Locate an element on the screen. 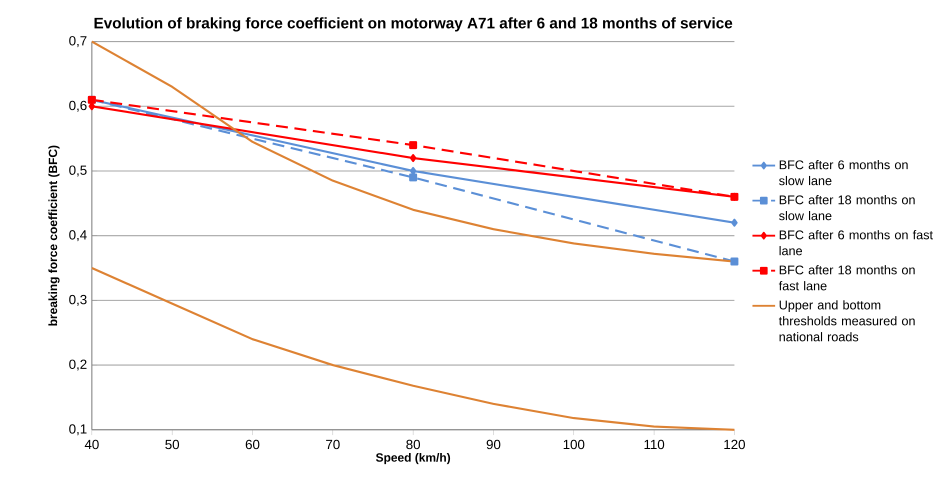 The width and height of the screenshot is (951, 490). x-tick-label: 60 is located at coordinates (253, 445).